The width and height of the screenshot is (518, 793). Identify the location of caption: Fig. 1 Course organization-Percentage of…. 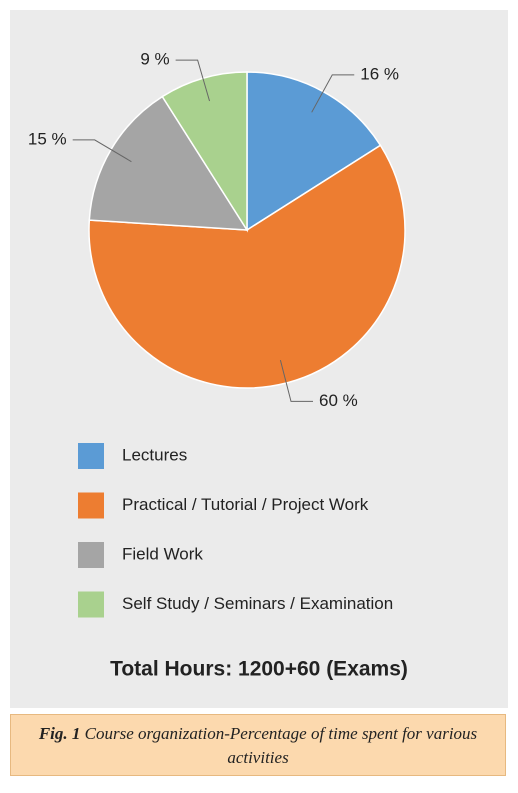
(258, 745).